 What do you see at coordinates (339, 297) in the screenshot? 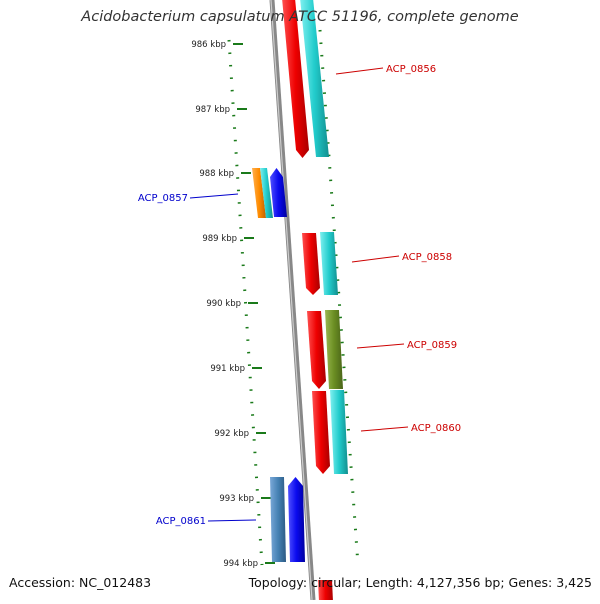
I see `ruler-guide-right` at bounding box center [339, 297].